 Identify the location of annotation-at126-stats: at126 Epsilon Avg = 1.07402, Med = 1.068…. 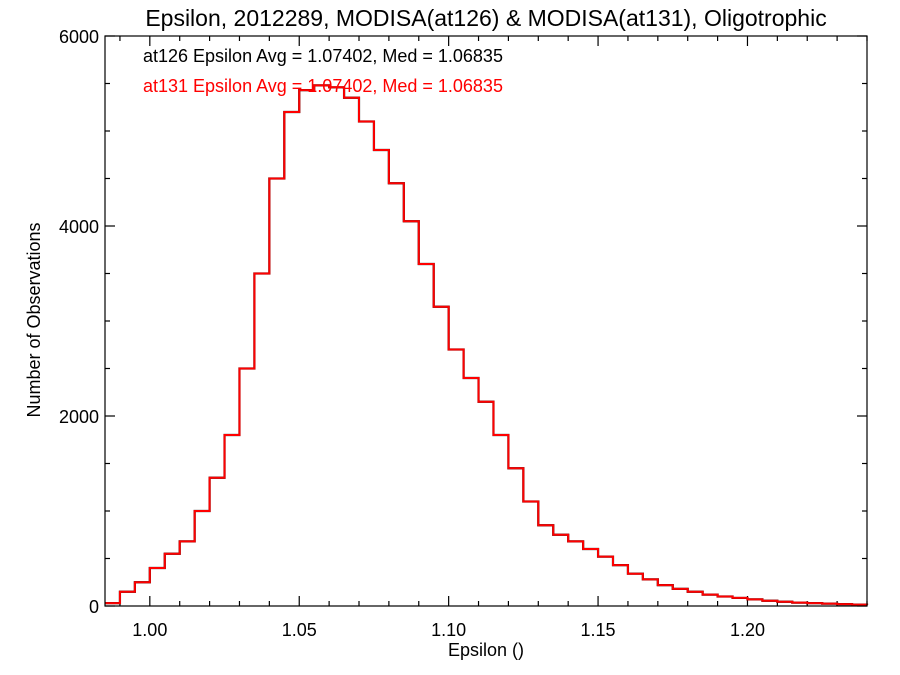
(323, 56).